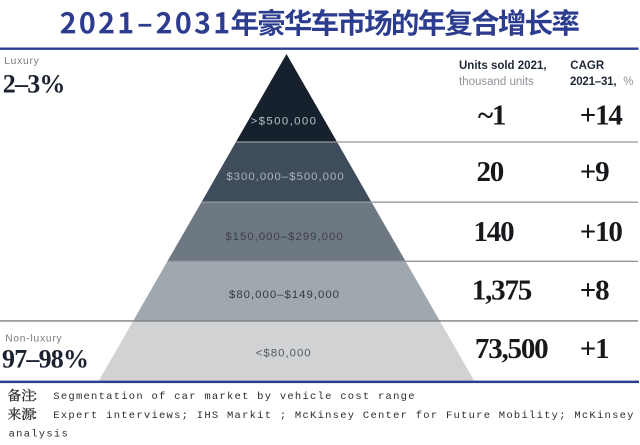 Image resolution: width=640 pixels, height=445 pixels. Describe the element at coordinates (34, 83) in the screenshot. I see `svg-text: 2–3%` at that location.